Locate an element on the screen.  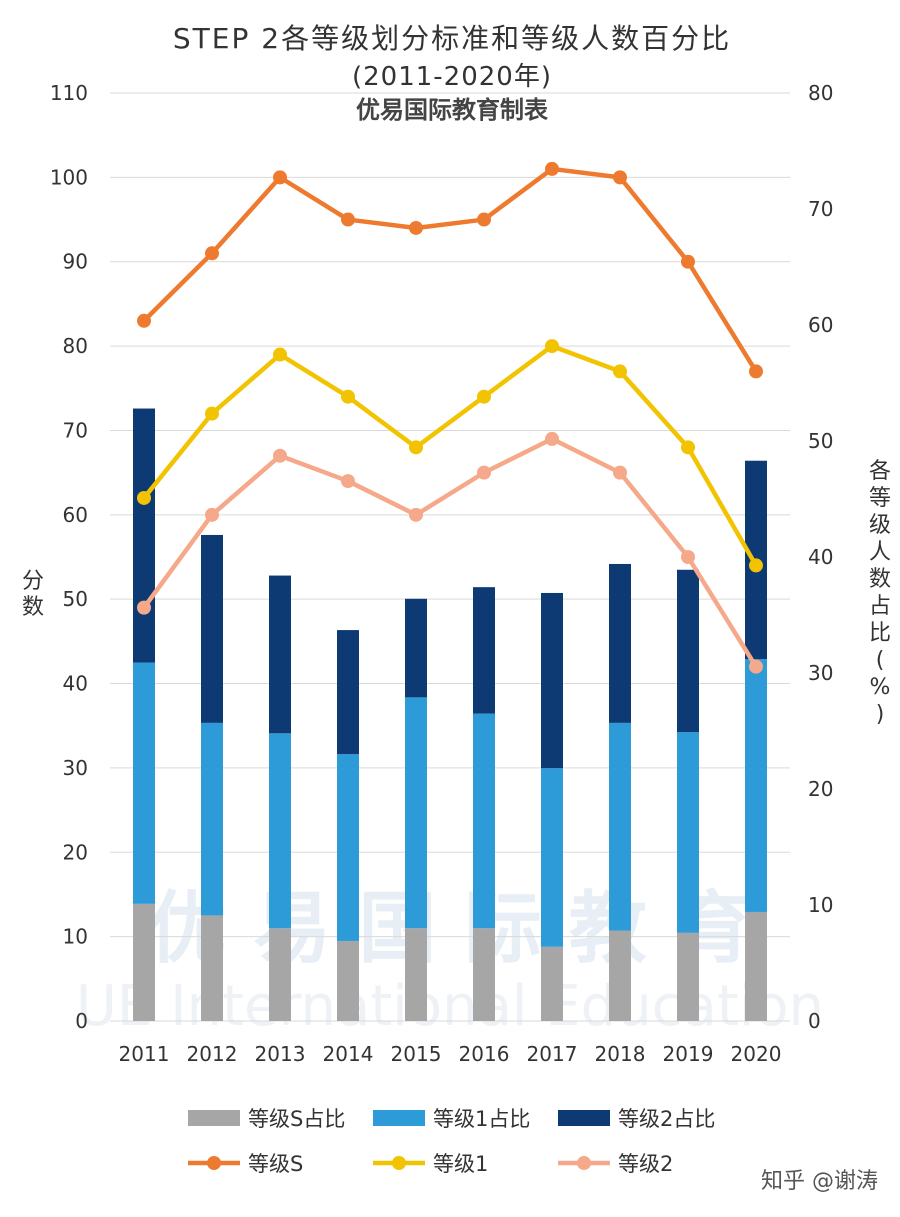
axis-label-char: 分 is located at coordinates (33, 581).